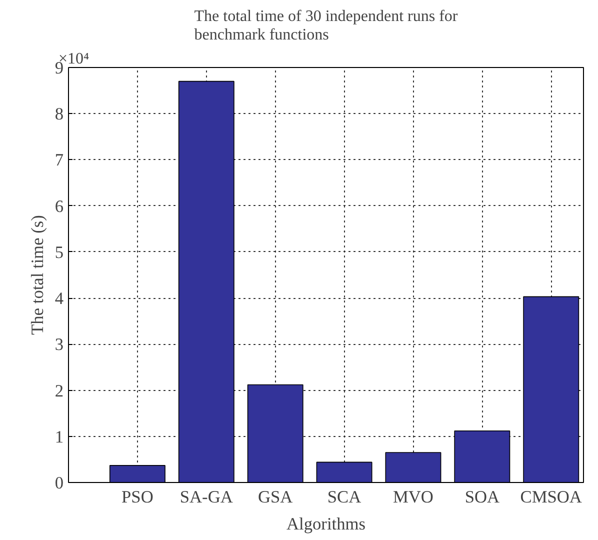 The width and height of the screenshot is (598, 540). I want to click on x-tick-label: GSA, so click(276, 497).